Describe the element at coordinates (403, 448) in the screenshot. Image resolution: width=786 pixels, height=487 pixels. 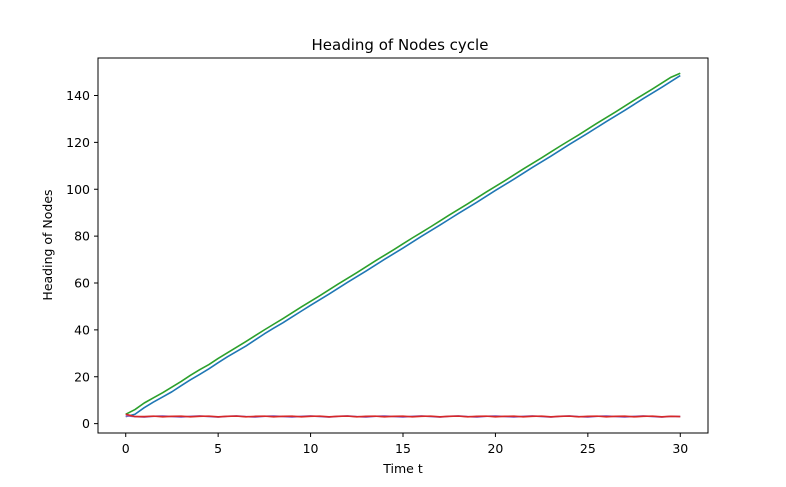
I see `x-tick-label: 15` at that location.